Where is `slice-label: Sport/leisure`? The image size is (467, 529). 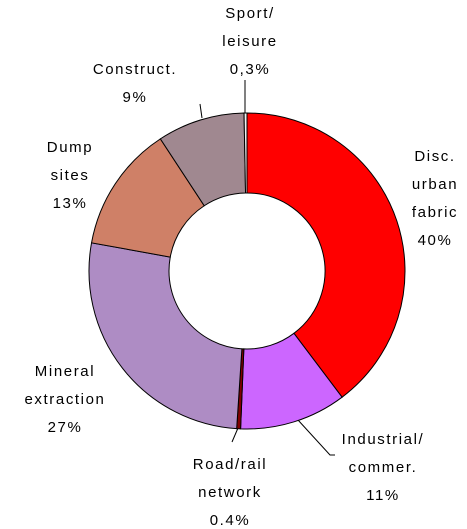 slice-label: Sport/leisure is located at coordinates (249, 27).